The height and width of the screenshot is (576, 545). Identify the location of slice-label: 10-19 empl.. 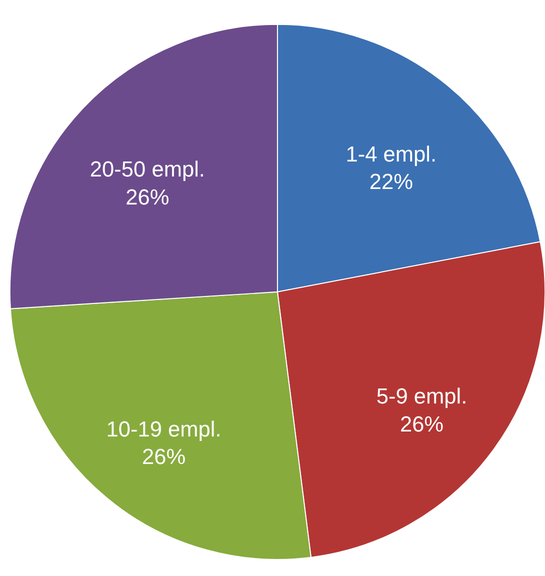
(164, 429).